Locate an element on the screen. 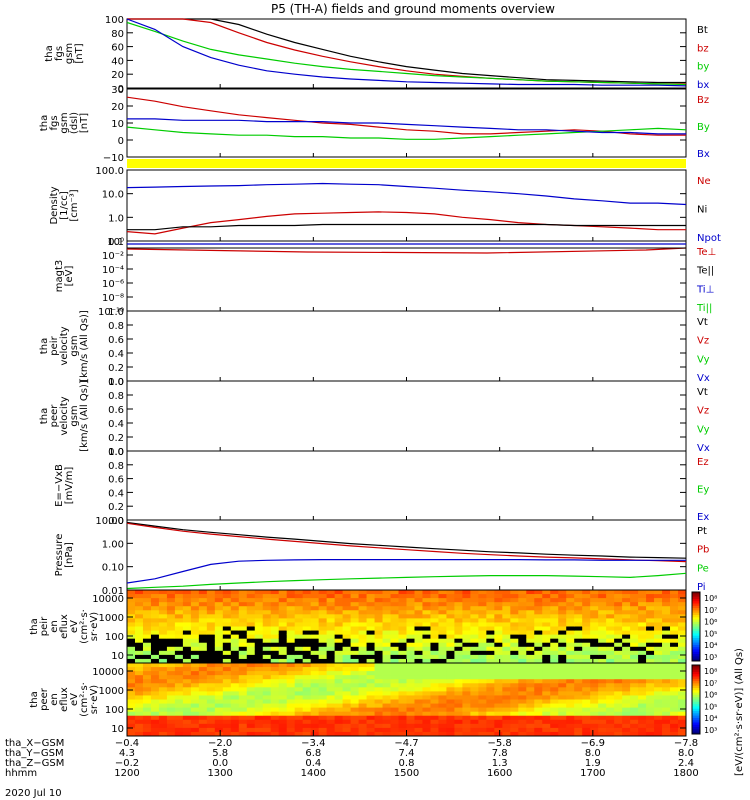 This screenshot has width=750, height=800. y-tick-label: 10⁻⁶ is located at coordinates (113, 284).